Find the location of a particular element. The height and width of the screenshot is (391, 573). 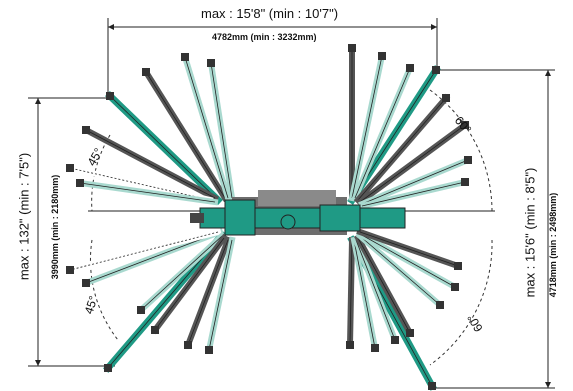

right-height-imperial-label: max : 15'6" (min : 8'5") is located at coordinates (530, 232).